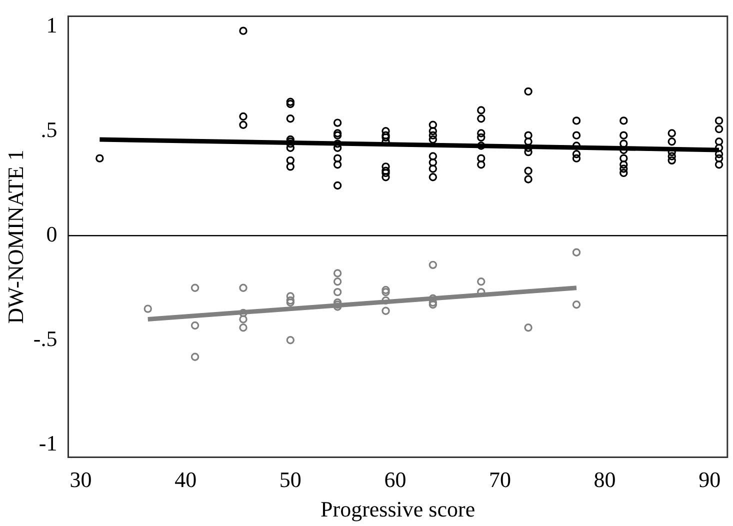 The width and height of the screenshot is (733, 526). Describe the element at coordinates (48, 443) in the screenshot. I see `y-tick-label: -1` at that location.